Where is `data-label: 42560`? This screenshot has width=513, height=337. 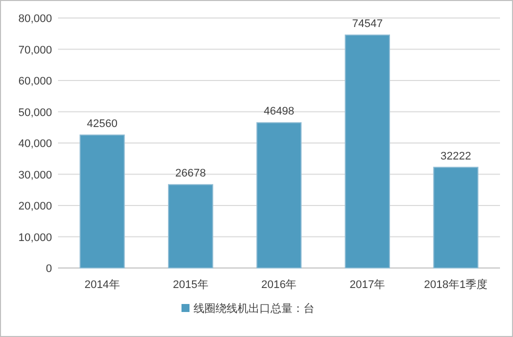
data-label: 42560 is located at coordinates (102, 124).